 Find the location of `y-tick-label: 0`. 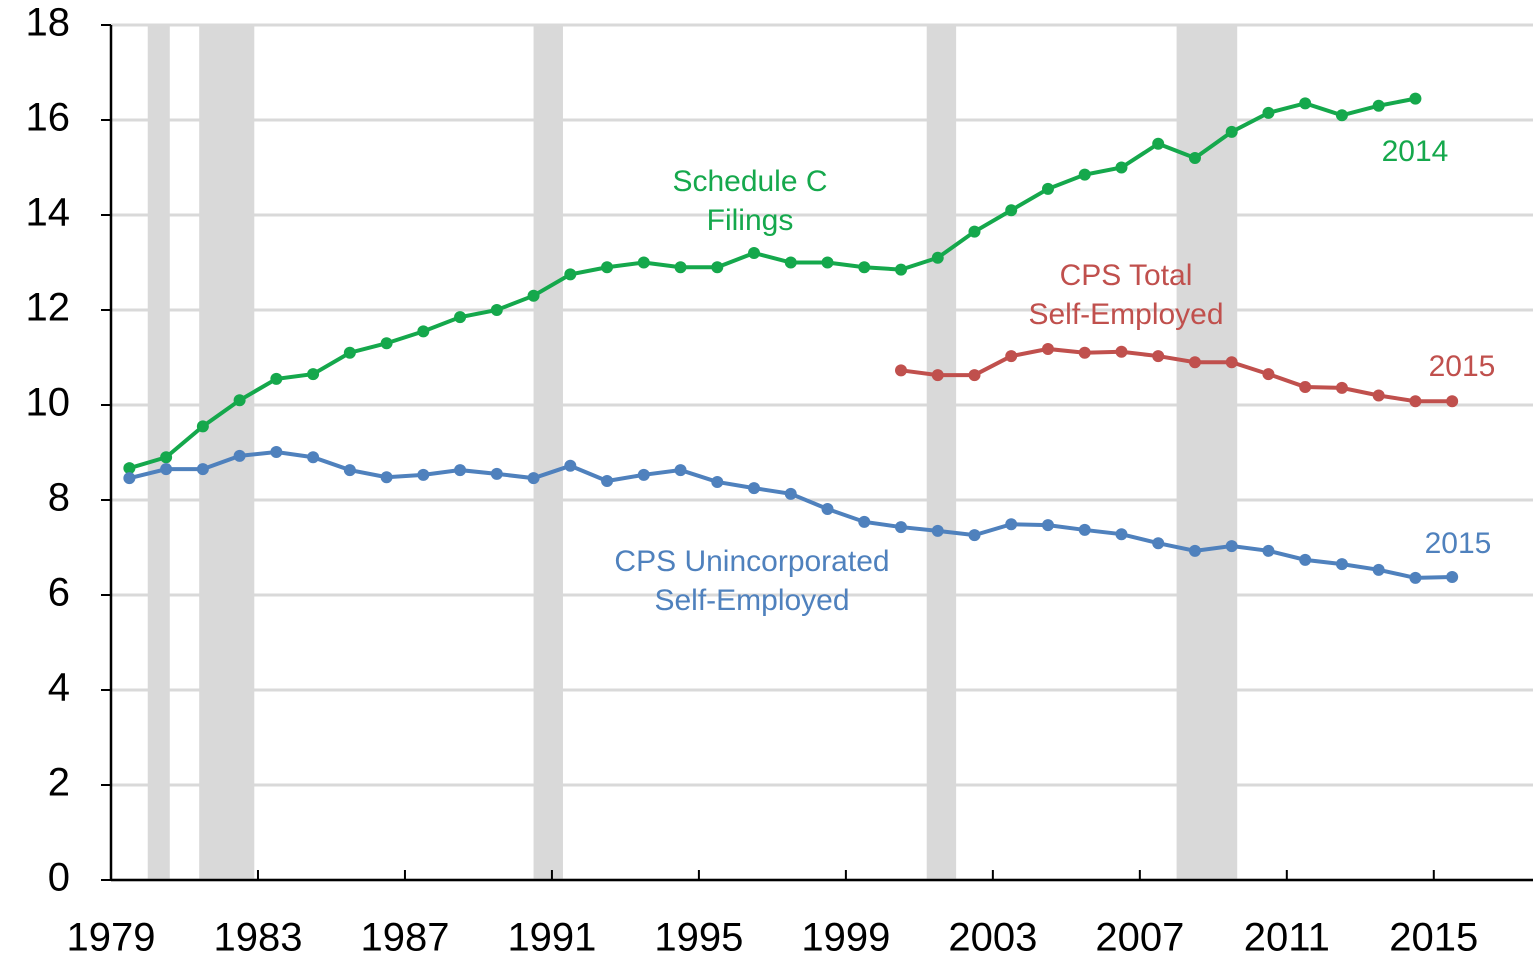

y-tick-label: 0 is located at coordinates (59, 878).